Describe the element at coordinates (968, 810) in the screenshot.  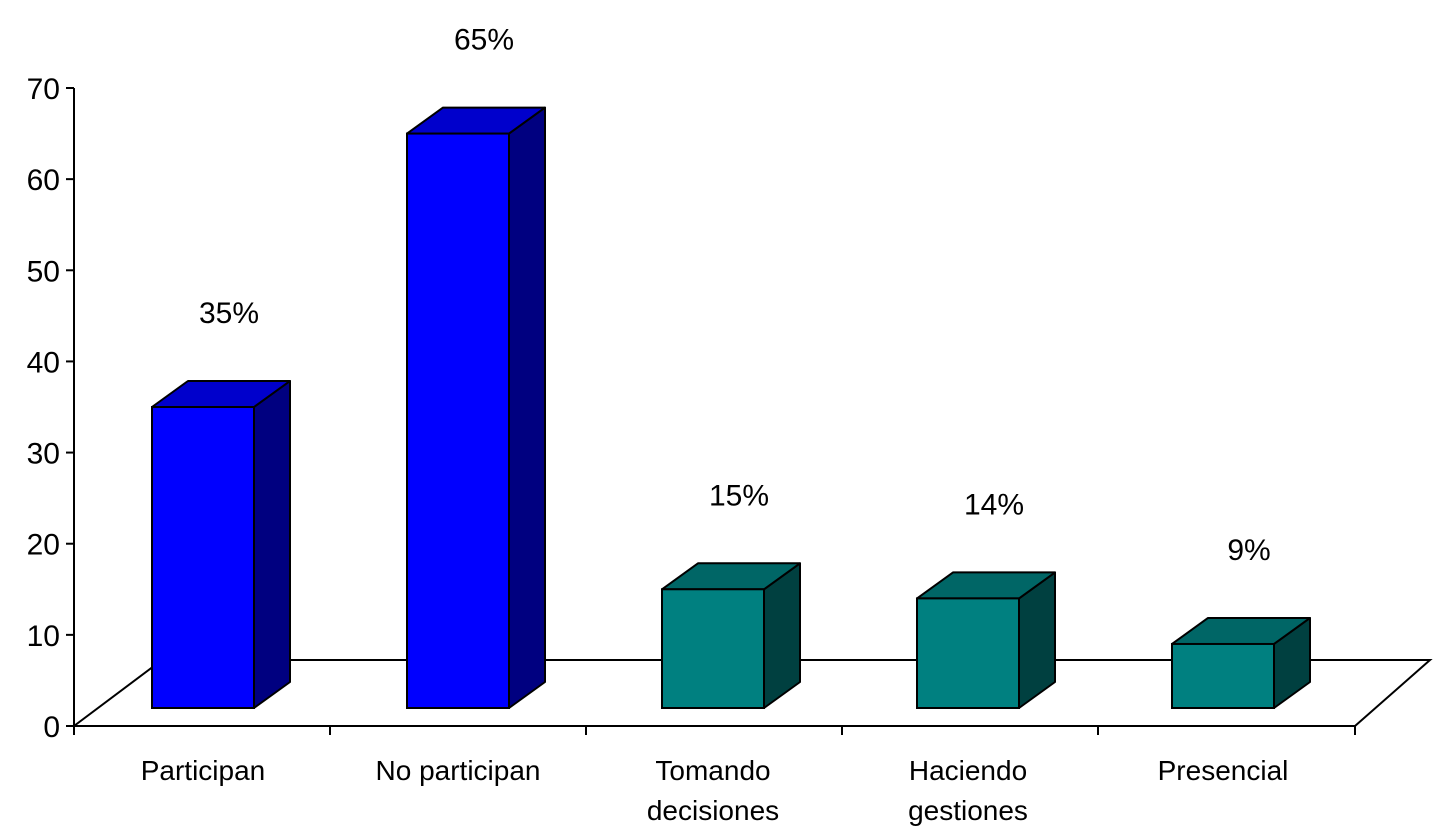
I see `category-label-line: gestiones` at that location.